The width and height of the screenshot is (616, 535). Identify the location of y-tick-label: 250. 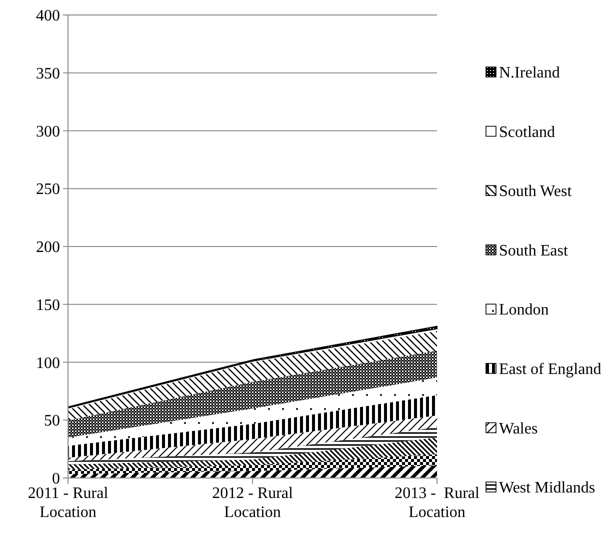
(48, 189).